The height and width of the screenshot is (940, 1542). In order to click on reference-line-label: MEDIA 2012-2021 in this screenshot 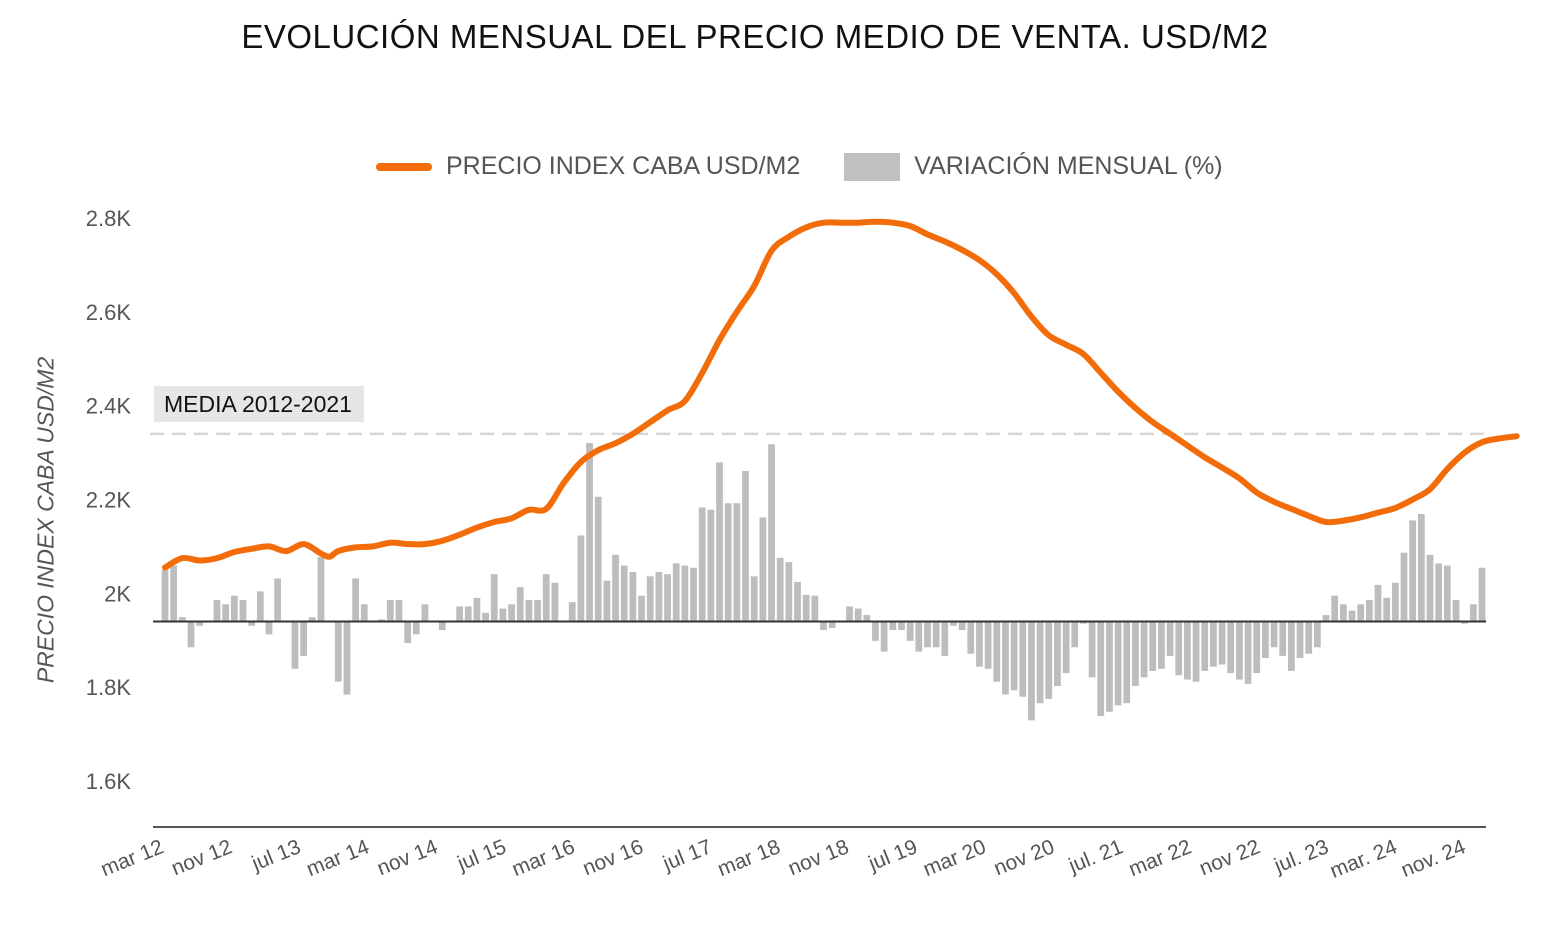, I will do `click(259, 404)`.